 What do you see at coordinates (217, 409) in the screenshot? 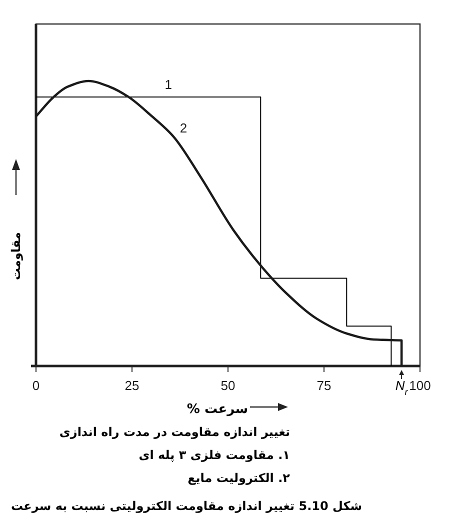
I see `x-axis-title: سرعت %` at bounding box center [217, 409].